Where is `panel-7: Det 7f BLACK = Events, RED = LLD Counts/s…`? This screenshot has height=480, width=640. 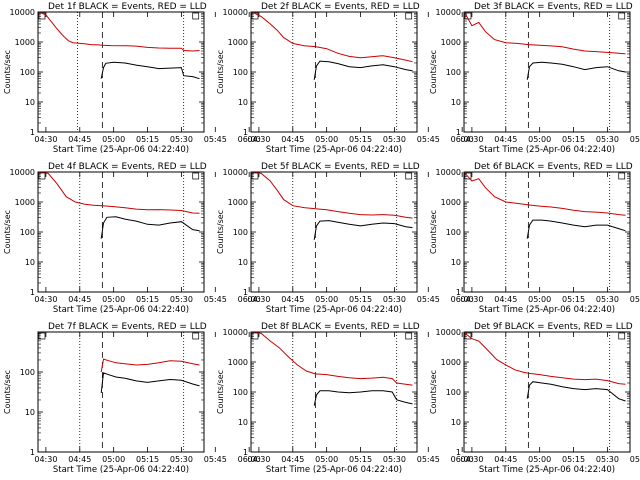 panel-7: Det 7f BLACK = Events, RED = LLD Counts/s… is located at coordinates (132, 398).